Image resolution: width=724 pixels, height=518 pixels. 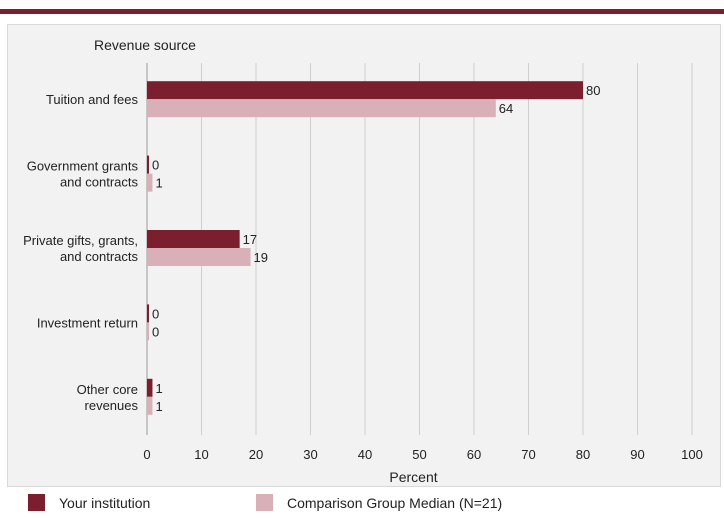 I want to click on x-tick-label-5: 50, so click(x=419, y=454).